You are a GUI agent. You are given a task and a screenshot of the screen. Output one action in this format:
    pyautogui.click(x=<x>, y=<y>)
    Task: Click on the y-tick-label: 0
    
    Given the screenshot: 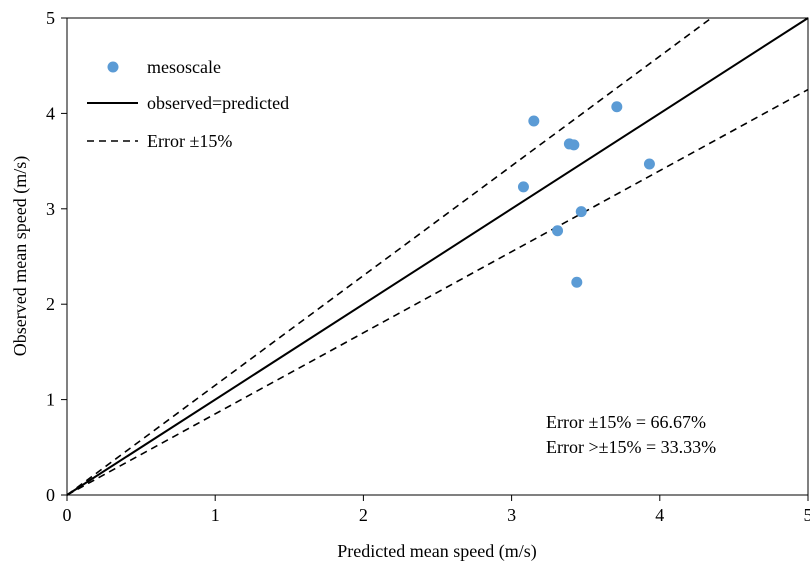 What is the action you would take?
    pyautogui.click(x=50, y=495)
    